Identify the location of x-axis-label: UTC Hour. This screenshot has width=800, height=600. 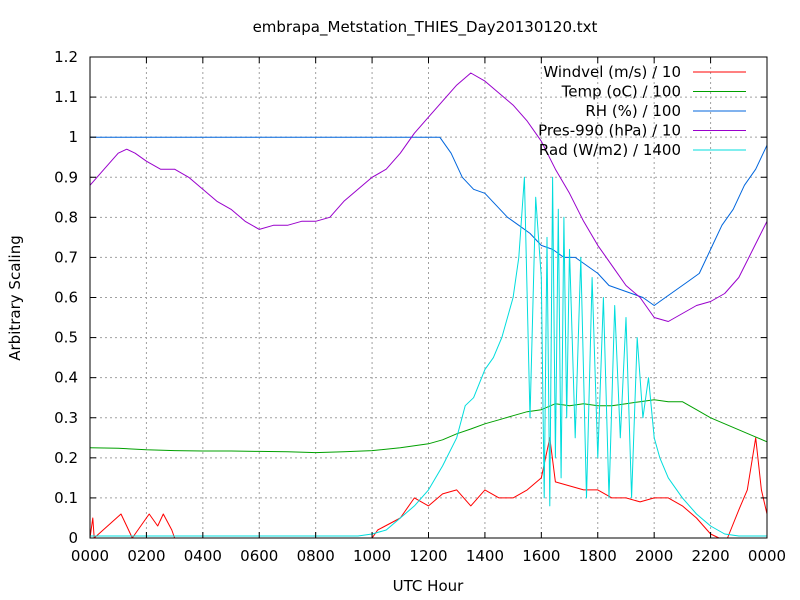
(428, 586).